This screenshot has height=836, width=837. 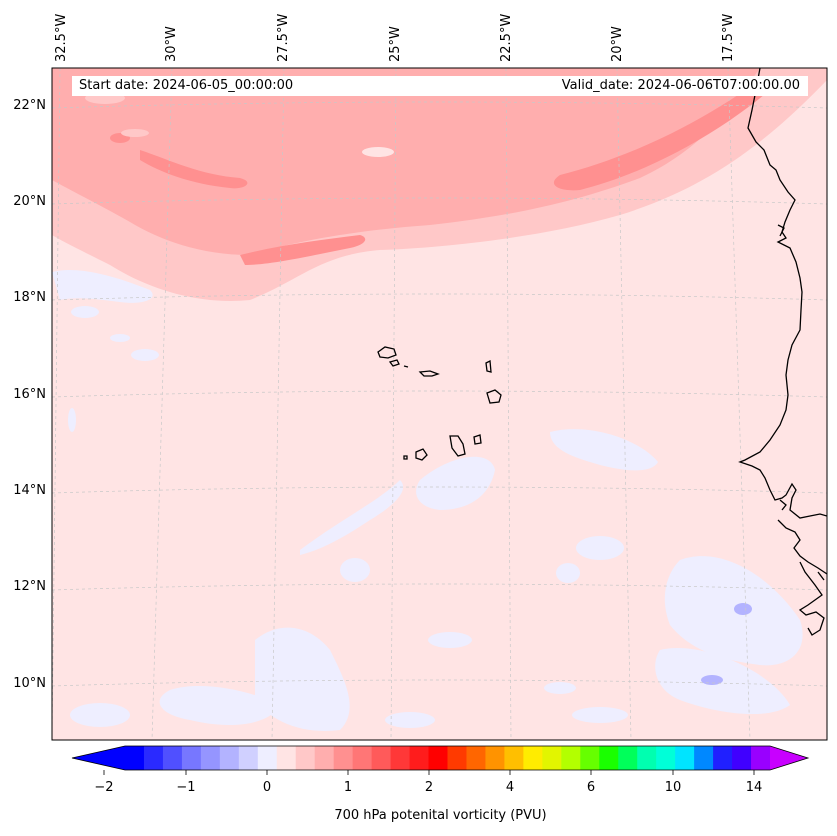 I want to click on valid-date-label: Valid_date: 2024-06-06T07:00:00.00, so click(x=680, y=85).